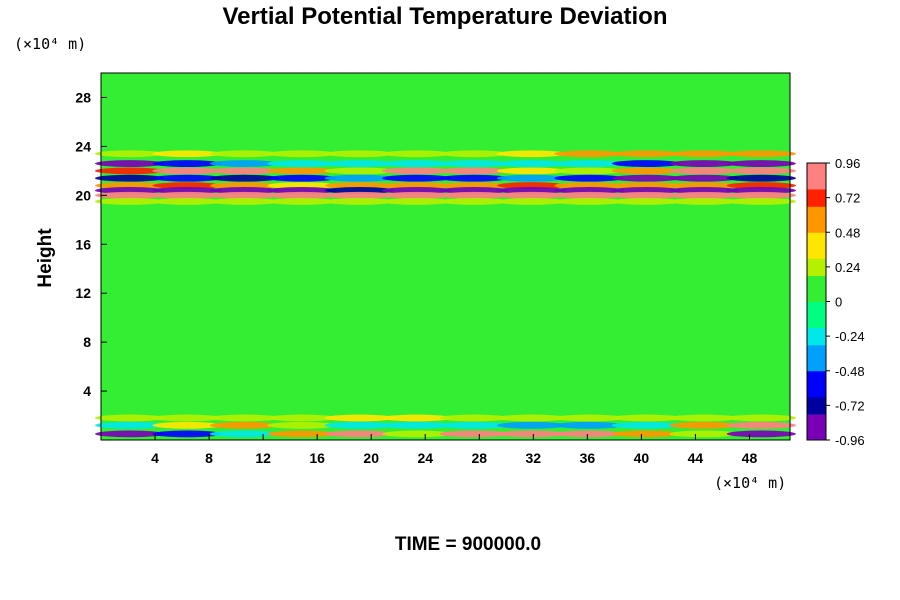 This screenshot has height=600, width=900. Describe the element at coordinates (444, 16) in the screenshot. I see `chart-title: Vertial Potential Temperature Deviation` at that location.